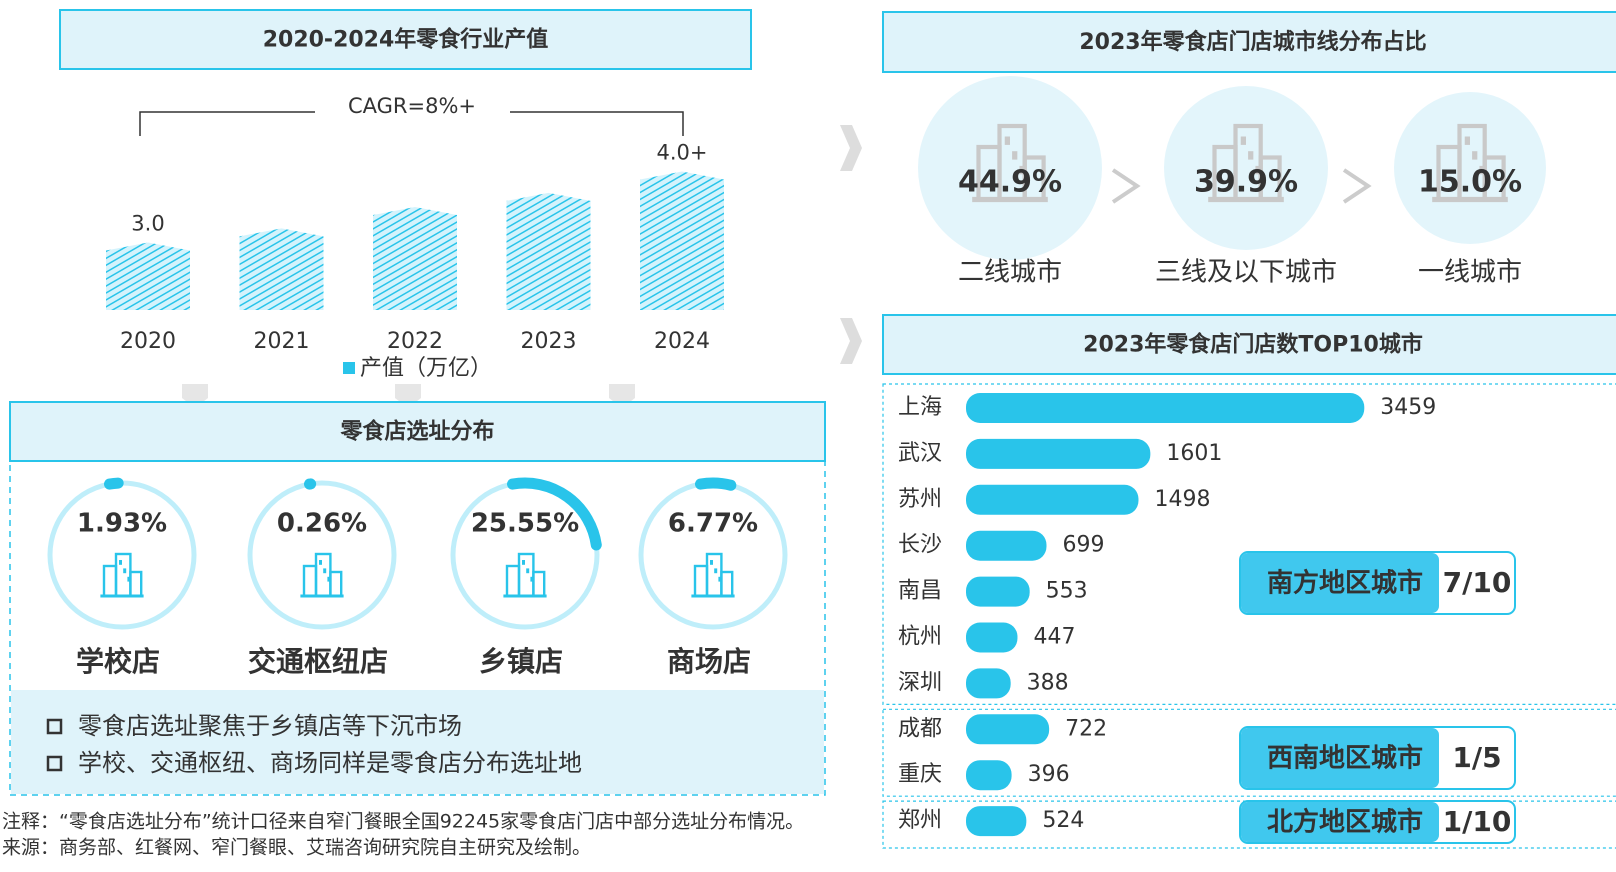 The width and height of the screenshot is (1616, 872). What do you see at coordinates (1345, 822) in the screenshot?
I see `group-name: 北方地区城市` at bounding box center [1345, 822].